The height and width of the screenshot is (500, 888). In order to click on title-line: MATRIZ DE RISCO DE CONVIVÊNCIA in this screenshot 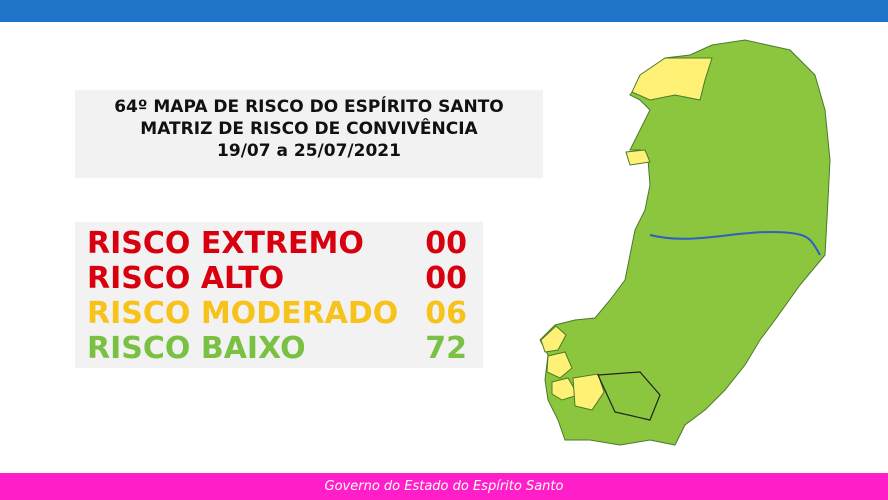, I will do `click(309, 129)`.